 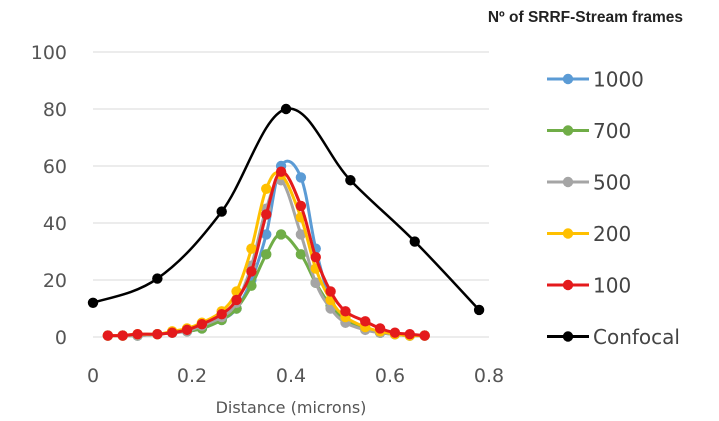 I want to click on x-tick-label: 0.8, so click(x=489, y=376).